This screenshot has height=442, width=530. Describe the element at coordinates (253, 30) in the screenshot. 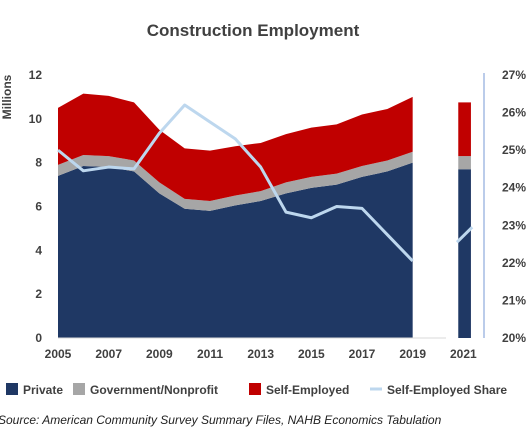

I see `chart-title: Construction Employment` at that location.